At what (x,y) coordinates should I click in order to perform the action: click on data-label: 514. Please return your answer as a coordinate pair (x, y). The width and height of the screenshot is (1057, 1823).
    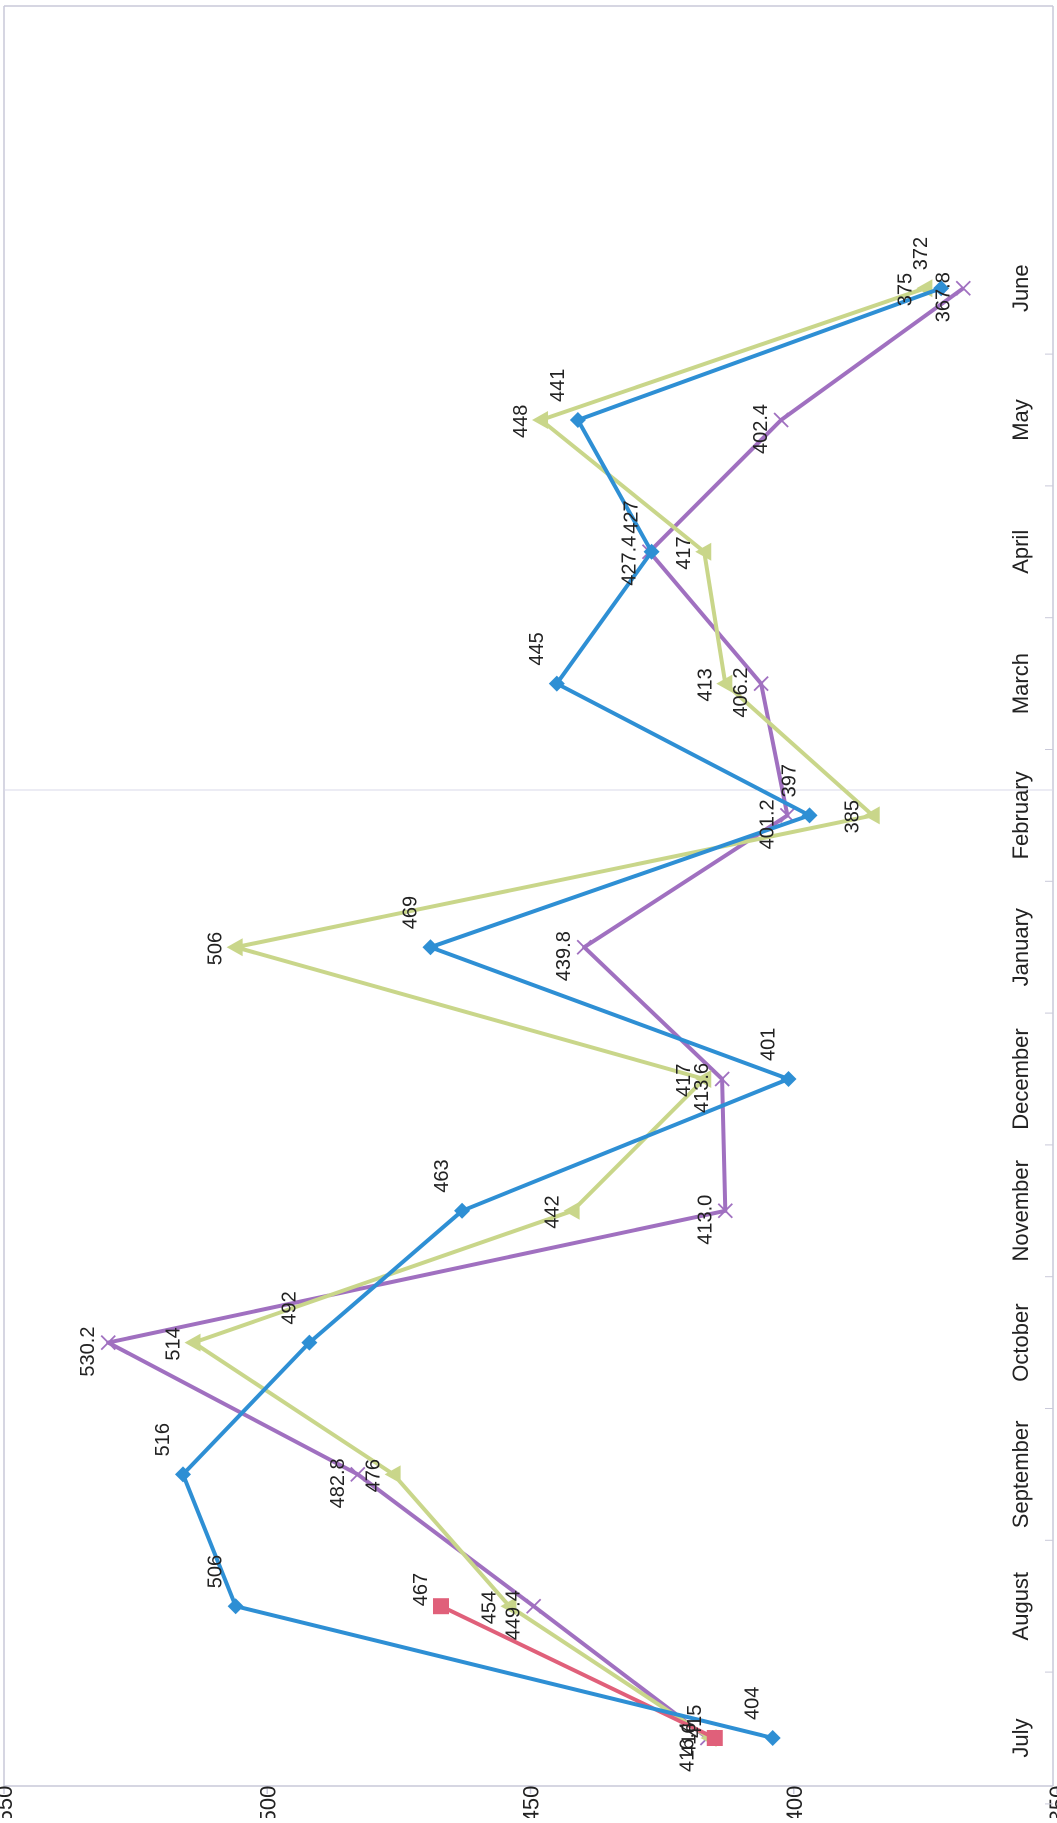
    Looking at the image, I should click on (174, 1343).